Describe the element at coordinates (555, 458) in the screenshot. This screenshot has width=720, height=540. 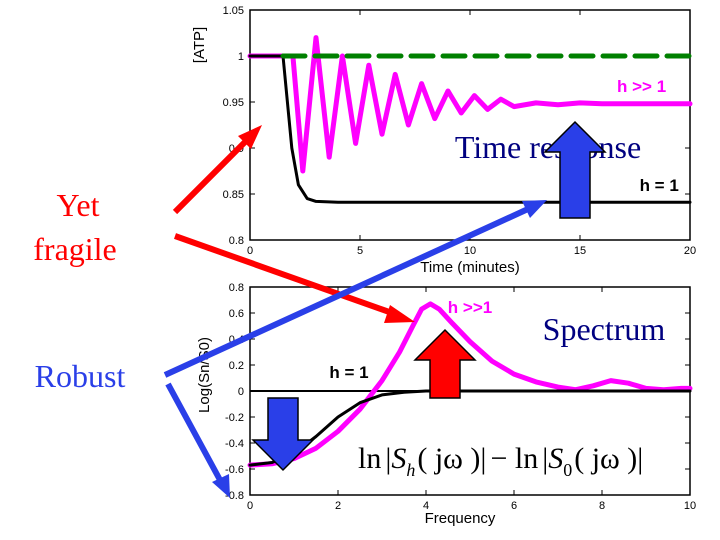
I see `formula-s0: S` at that location.